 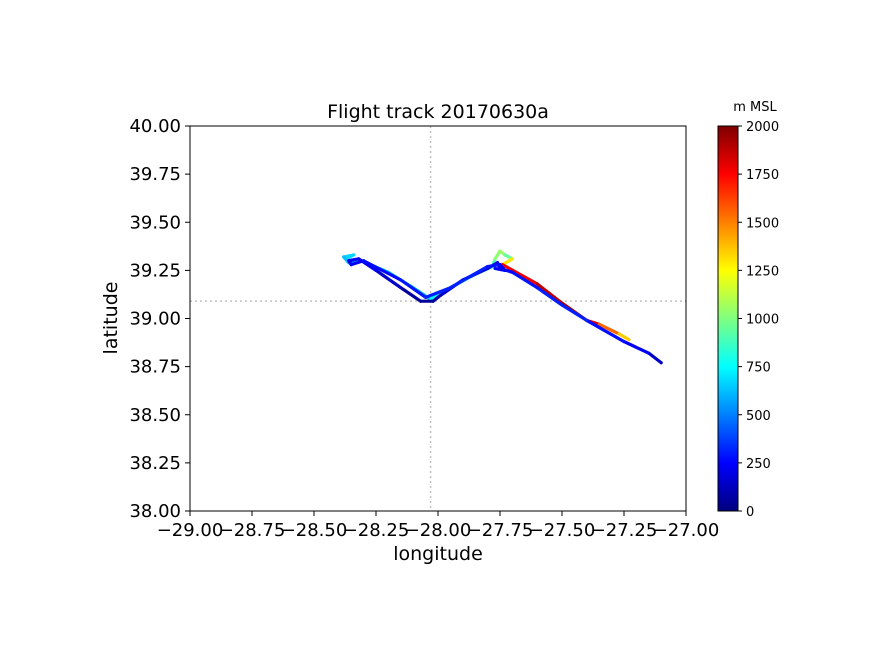 What do you see at coordinates (755, 107) in the screenshot?
I see `colorbar-label: m MSL` at bounding box center [755, 107].